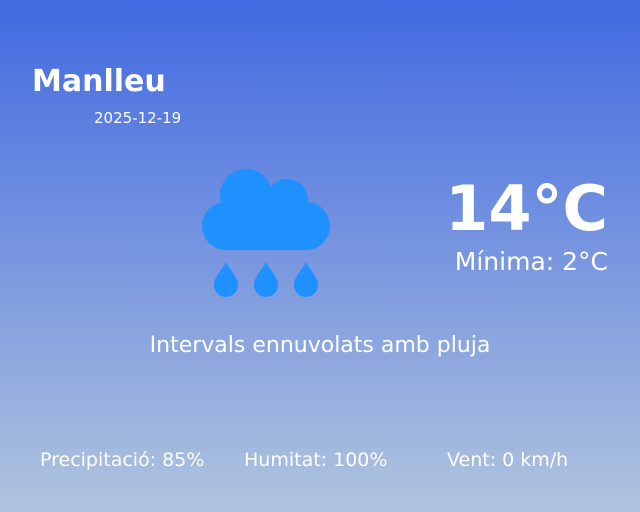 Image resolution: width=640 pixels, height=512 pixels. I want to click on humidity-stat: Humitat: 100%, so click(316, 460).